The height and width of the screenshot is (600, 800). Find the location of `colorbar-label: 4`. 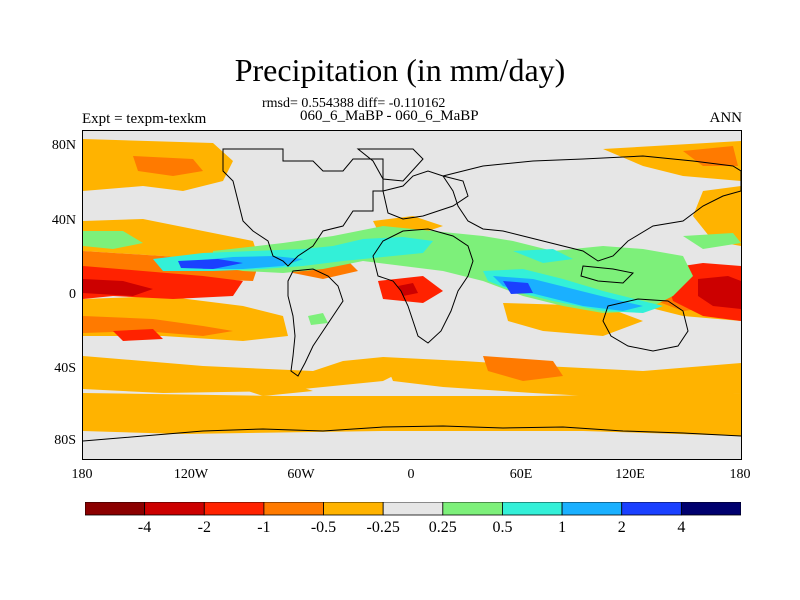

colorbar-label: 4 is located at coordinates (681, 527).